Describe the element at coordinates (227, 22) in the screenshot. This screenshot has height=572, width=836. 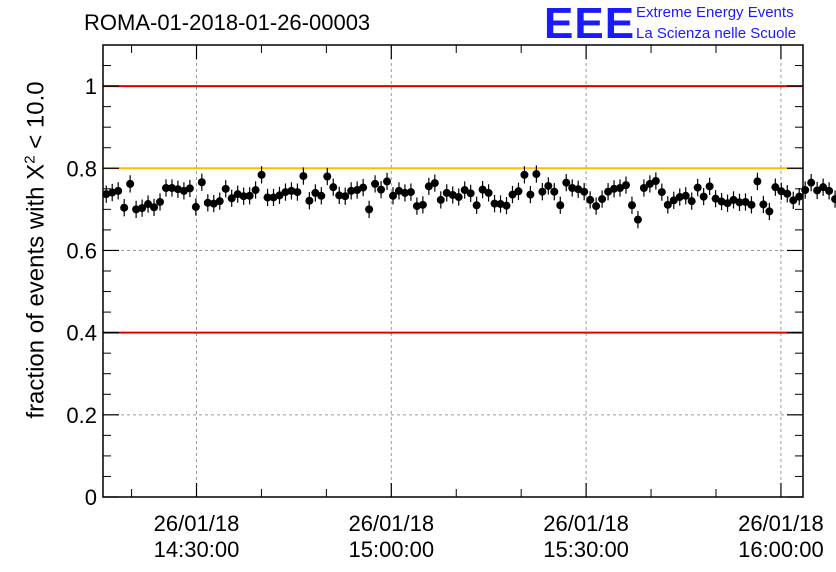
I see `chart-title: ROMA-01-2018-01-26-00003` at that location.